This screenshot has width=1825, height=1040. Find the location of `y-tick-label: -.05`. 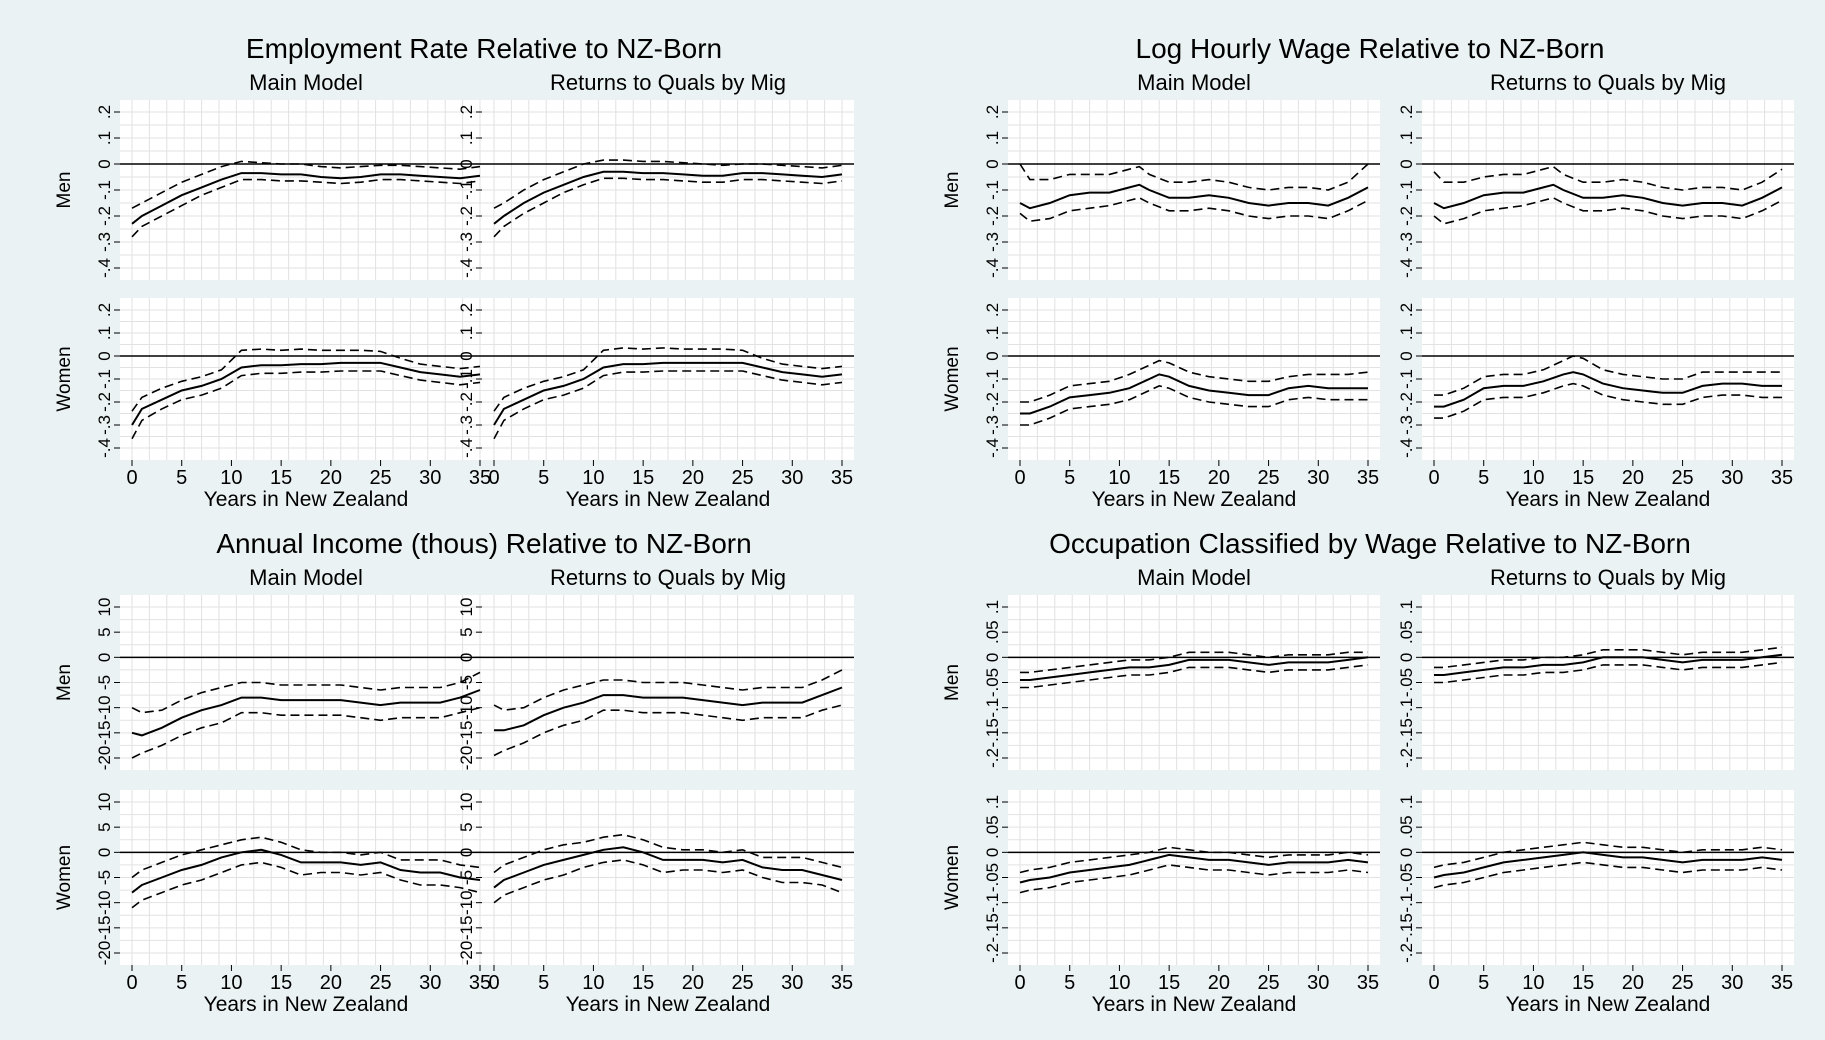

y-tick-label: -.05 is located at coordinates (992, 682).